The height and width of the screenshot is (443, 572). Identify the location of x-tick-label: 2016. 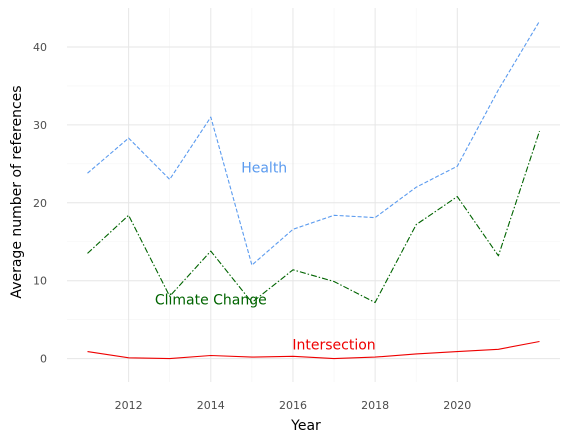
(293, 405).